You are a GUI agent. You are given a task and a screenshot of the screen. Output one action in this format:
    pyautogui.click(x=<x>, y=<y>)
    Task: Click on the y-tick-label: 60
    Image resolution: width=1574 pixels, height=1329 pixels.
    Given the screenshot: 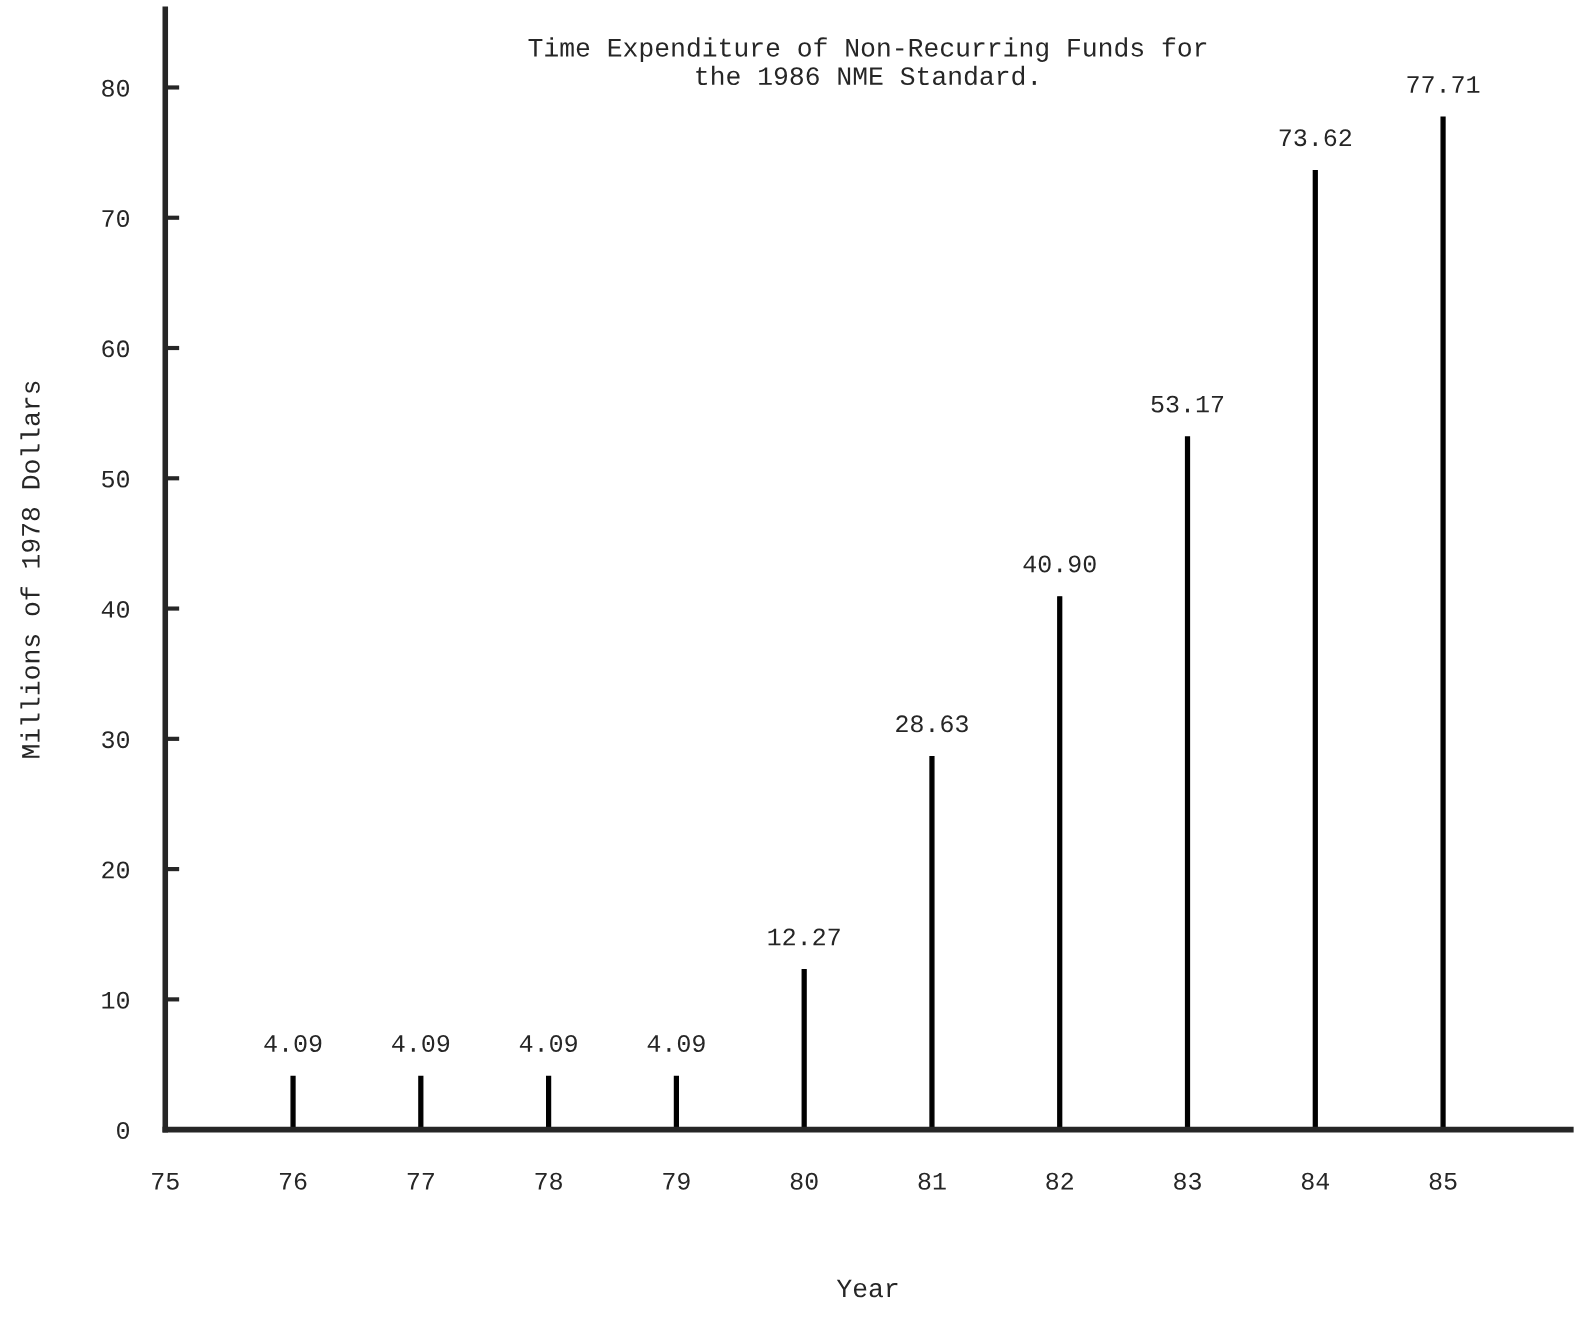 What is the action you would take?
    pyautogui.click(x=116, y=349)
    